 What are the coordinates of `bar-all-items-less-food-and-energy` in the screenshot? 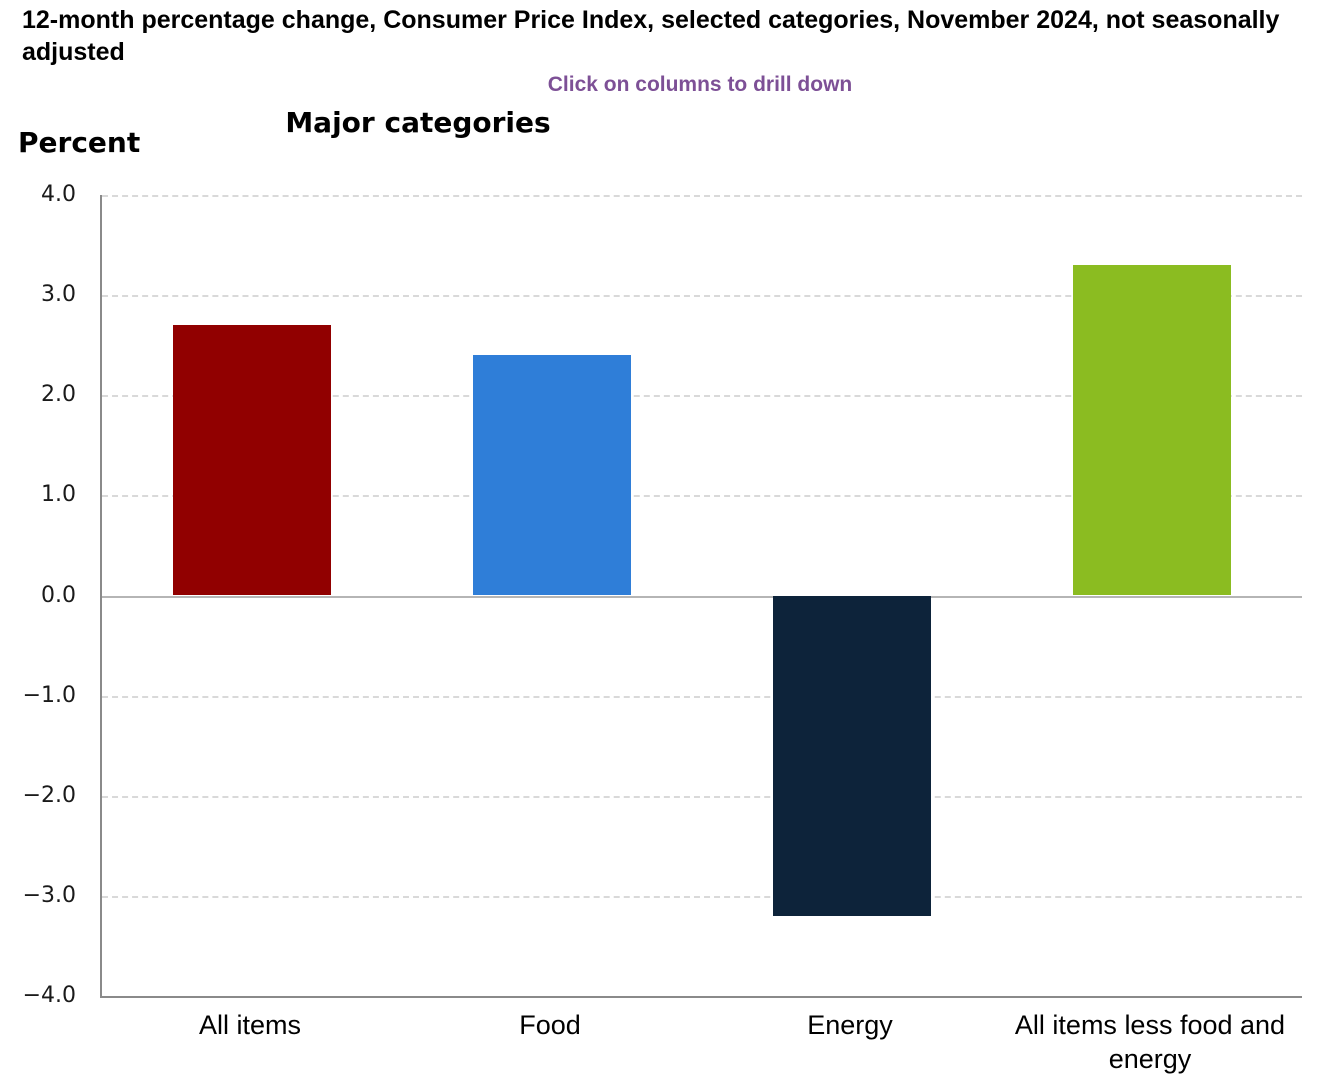 It's located at (1152, 430).